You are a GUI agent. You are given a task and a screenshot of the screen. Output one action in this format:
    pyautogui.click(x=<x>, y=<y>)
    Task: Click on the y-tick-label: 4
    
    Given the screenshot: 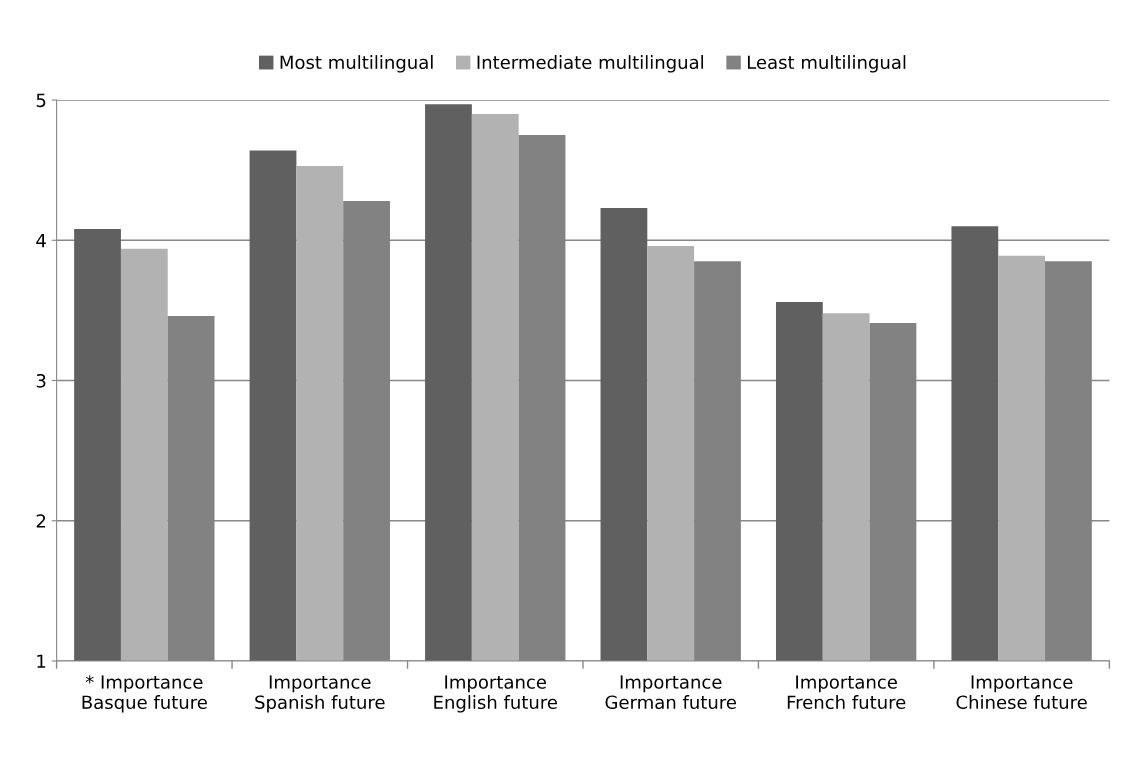 What is the action you would take?
    pyautogui.click(x=41, y=240)
    